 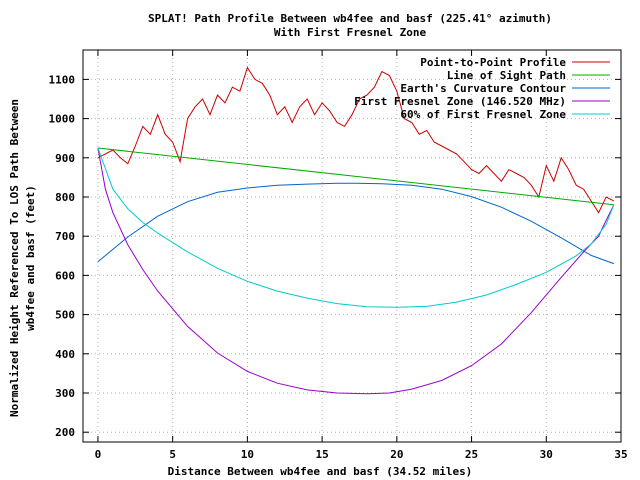 What do you see at coordinates (460, 101) in the screenshot?
I see `legend-label: First Fresnel Zone (146.520 MHz)` at bounding box center [460, 101].